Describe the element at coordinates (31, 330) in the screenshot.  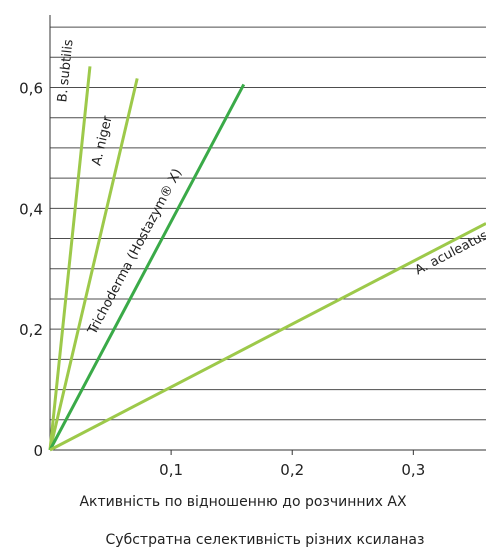
I see `y-tick-label: 0,2` at that location.